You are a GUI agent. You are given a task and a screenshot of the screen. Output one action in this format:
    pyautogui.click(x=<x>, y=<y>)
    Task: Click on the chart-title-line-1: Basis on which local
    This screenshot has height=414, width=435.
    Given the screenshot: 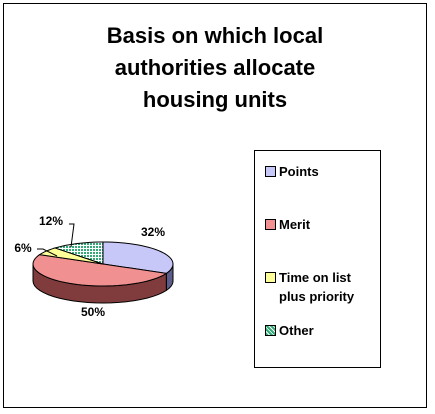 What is the action you would take?
    pyautogui.click(x=215, y=35)
    